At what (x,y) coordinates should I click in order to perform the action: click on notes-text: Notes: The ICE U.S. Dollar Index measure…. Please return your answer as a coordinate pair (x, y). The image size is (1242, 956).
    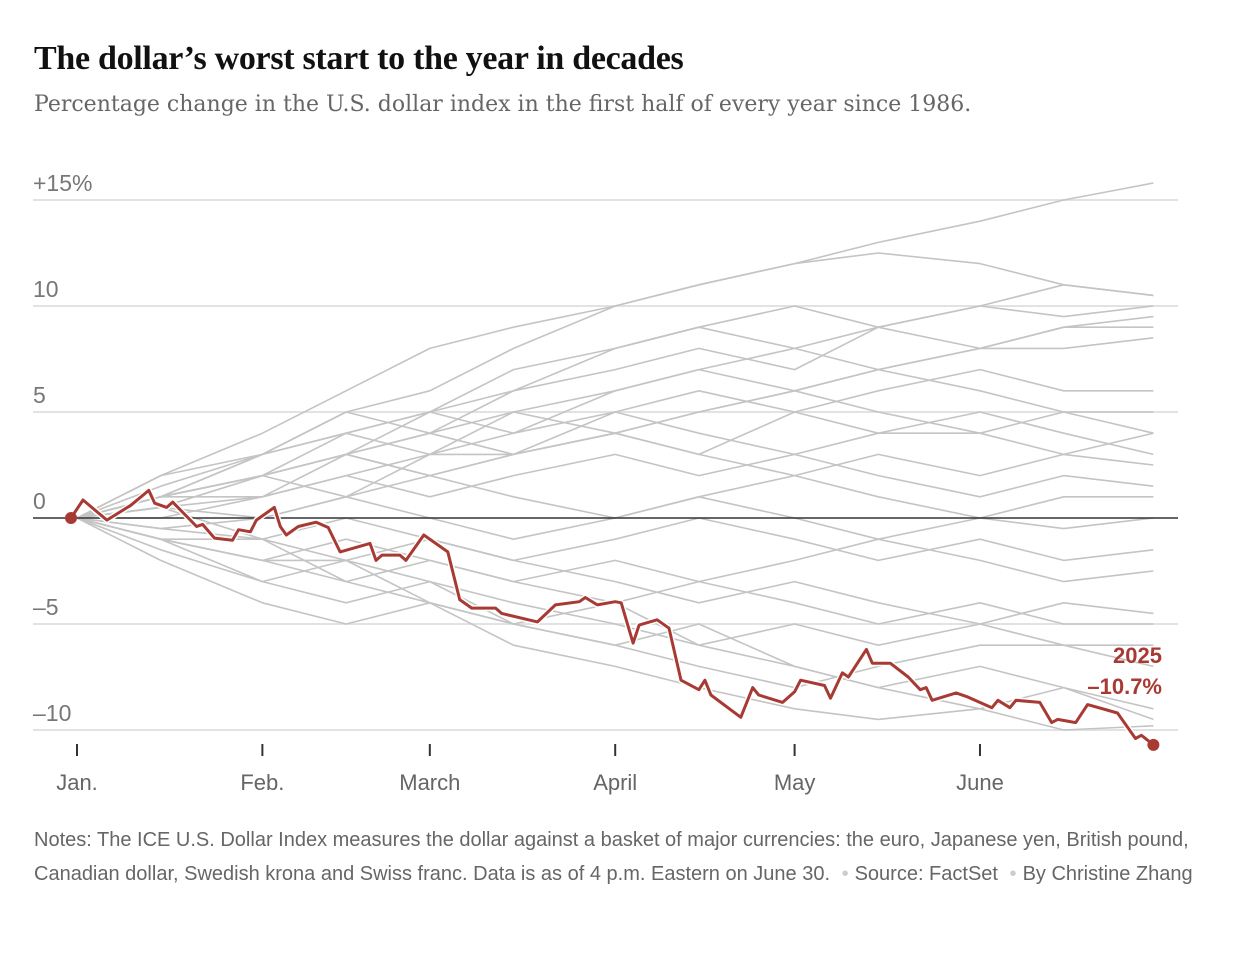
    Looking at the image, I should click on (611, 857).